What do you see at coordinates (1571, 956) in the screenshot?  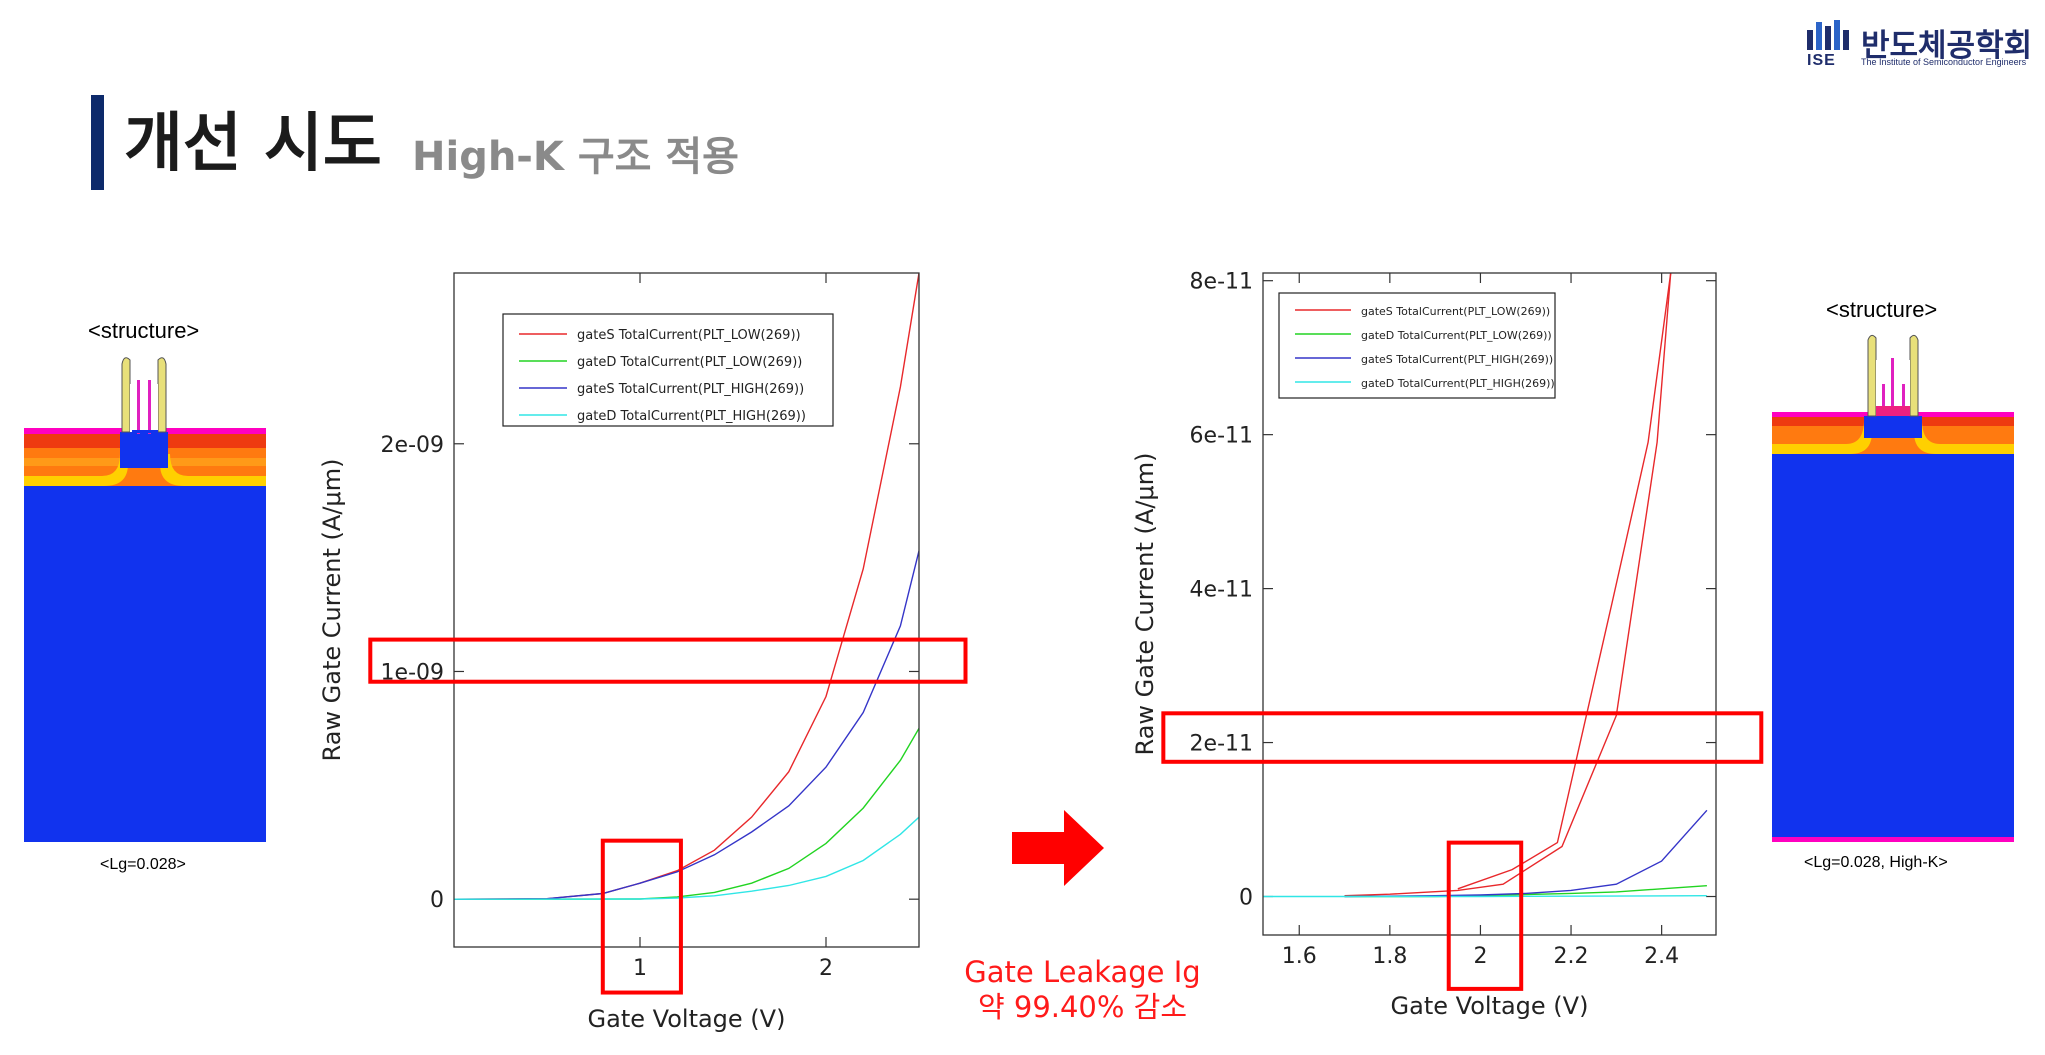 I see `x-tick-label: 2.2` at bounding box center [1571, 956].